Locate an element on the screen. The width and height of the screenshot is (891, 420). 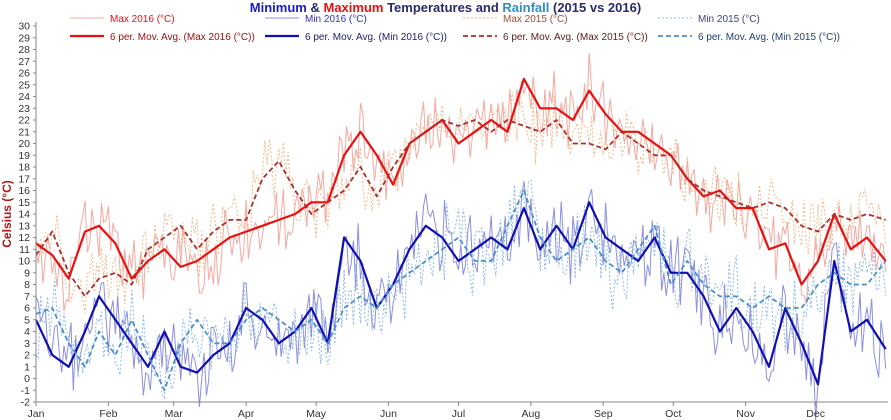
y-tick-label: 16 is located at coordinates (24, 191).